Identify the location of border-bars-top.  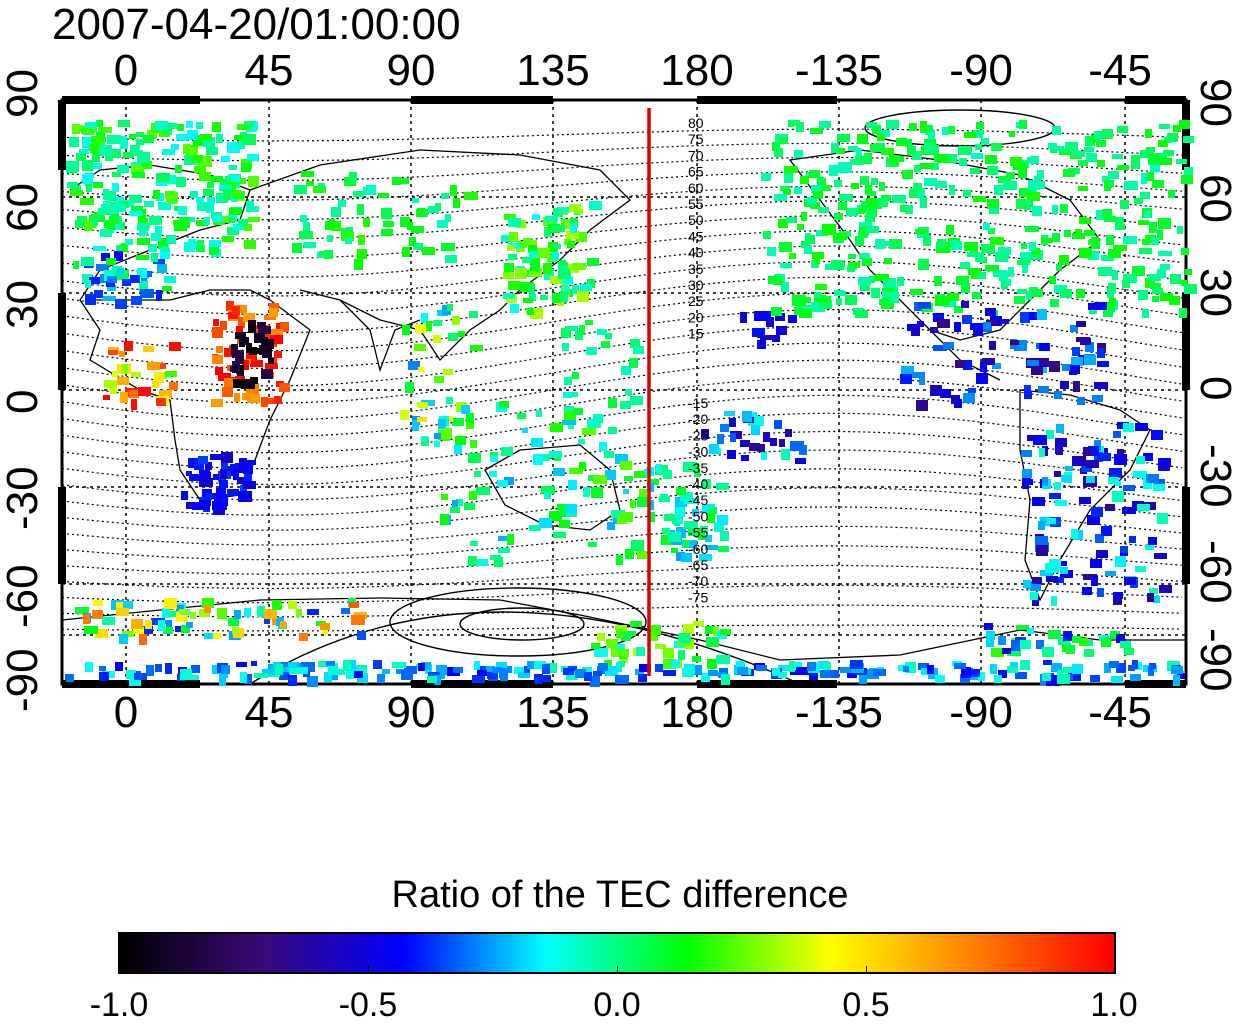
(624, 100).